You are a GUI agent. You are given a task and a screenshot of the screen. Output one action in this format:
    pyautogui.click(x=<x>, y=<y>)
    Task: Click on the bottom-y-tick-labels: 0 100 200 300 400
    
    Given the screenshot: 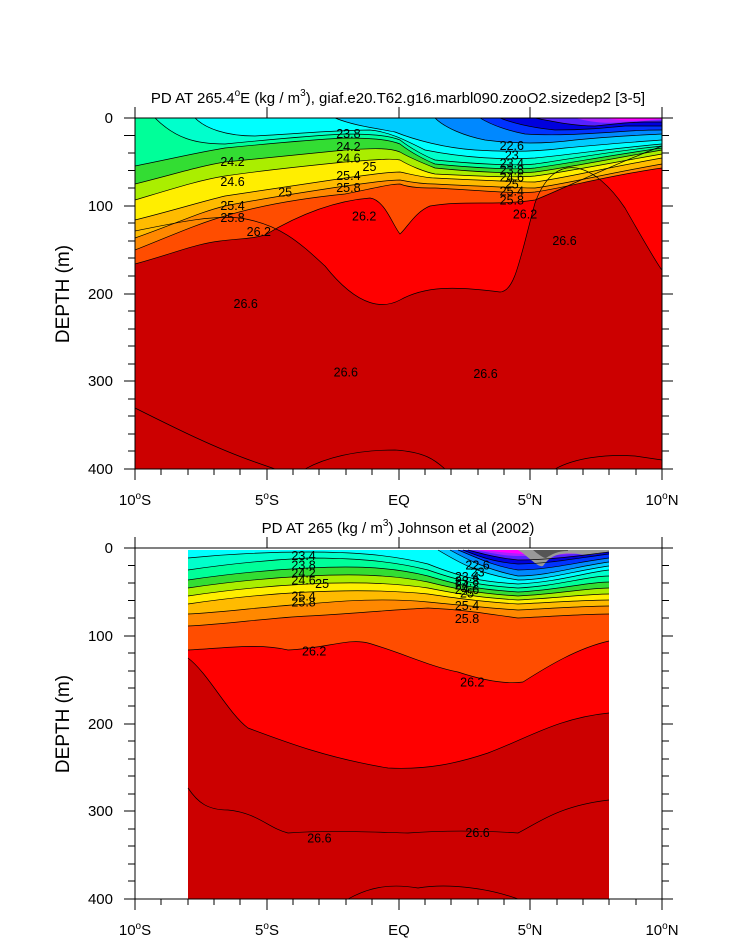 What is the action you would take?
    pyautogui.click(x=100, y=724)
    